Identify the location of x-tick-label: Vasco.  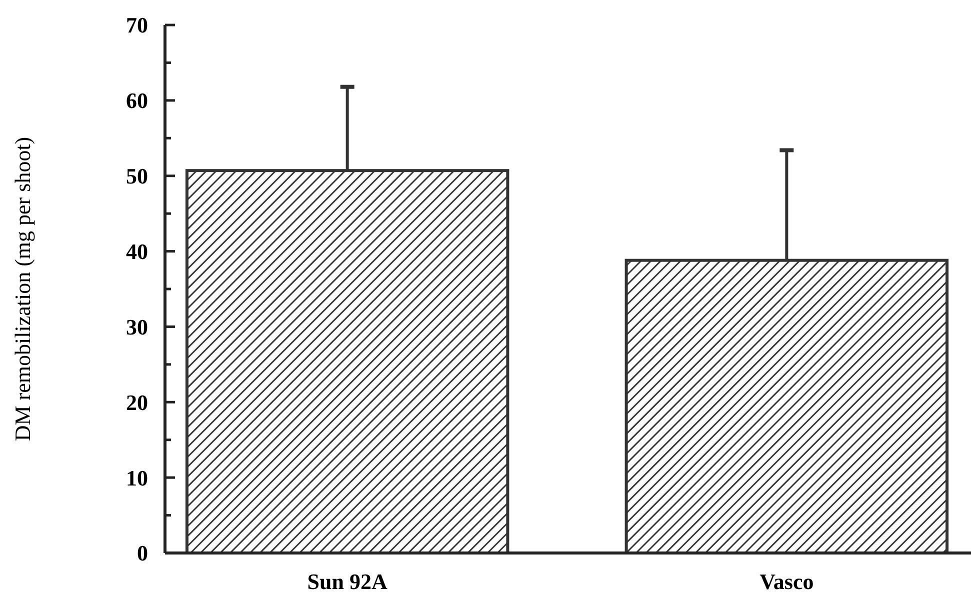
(787, 581).